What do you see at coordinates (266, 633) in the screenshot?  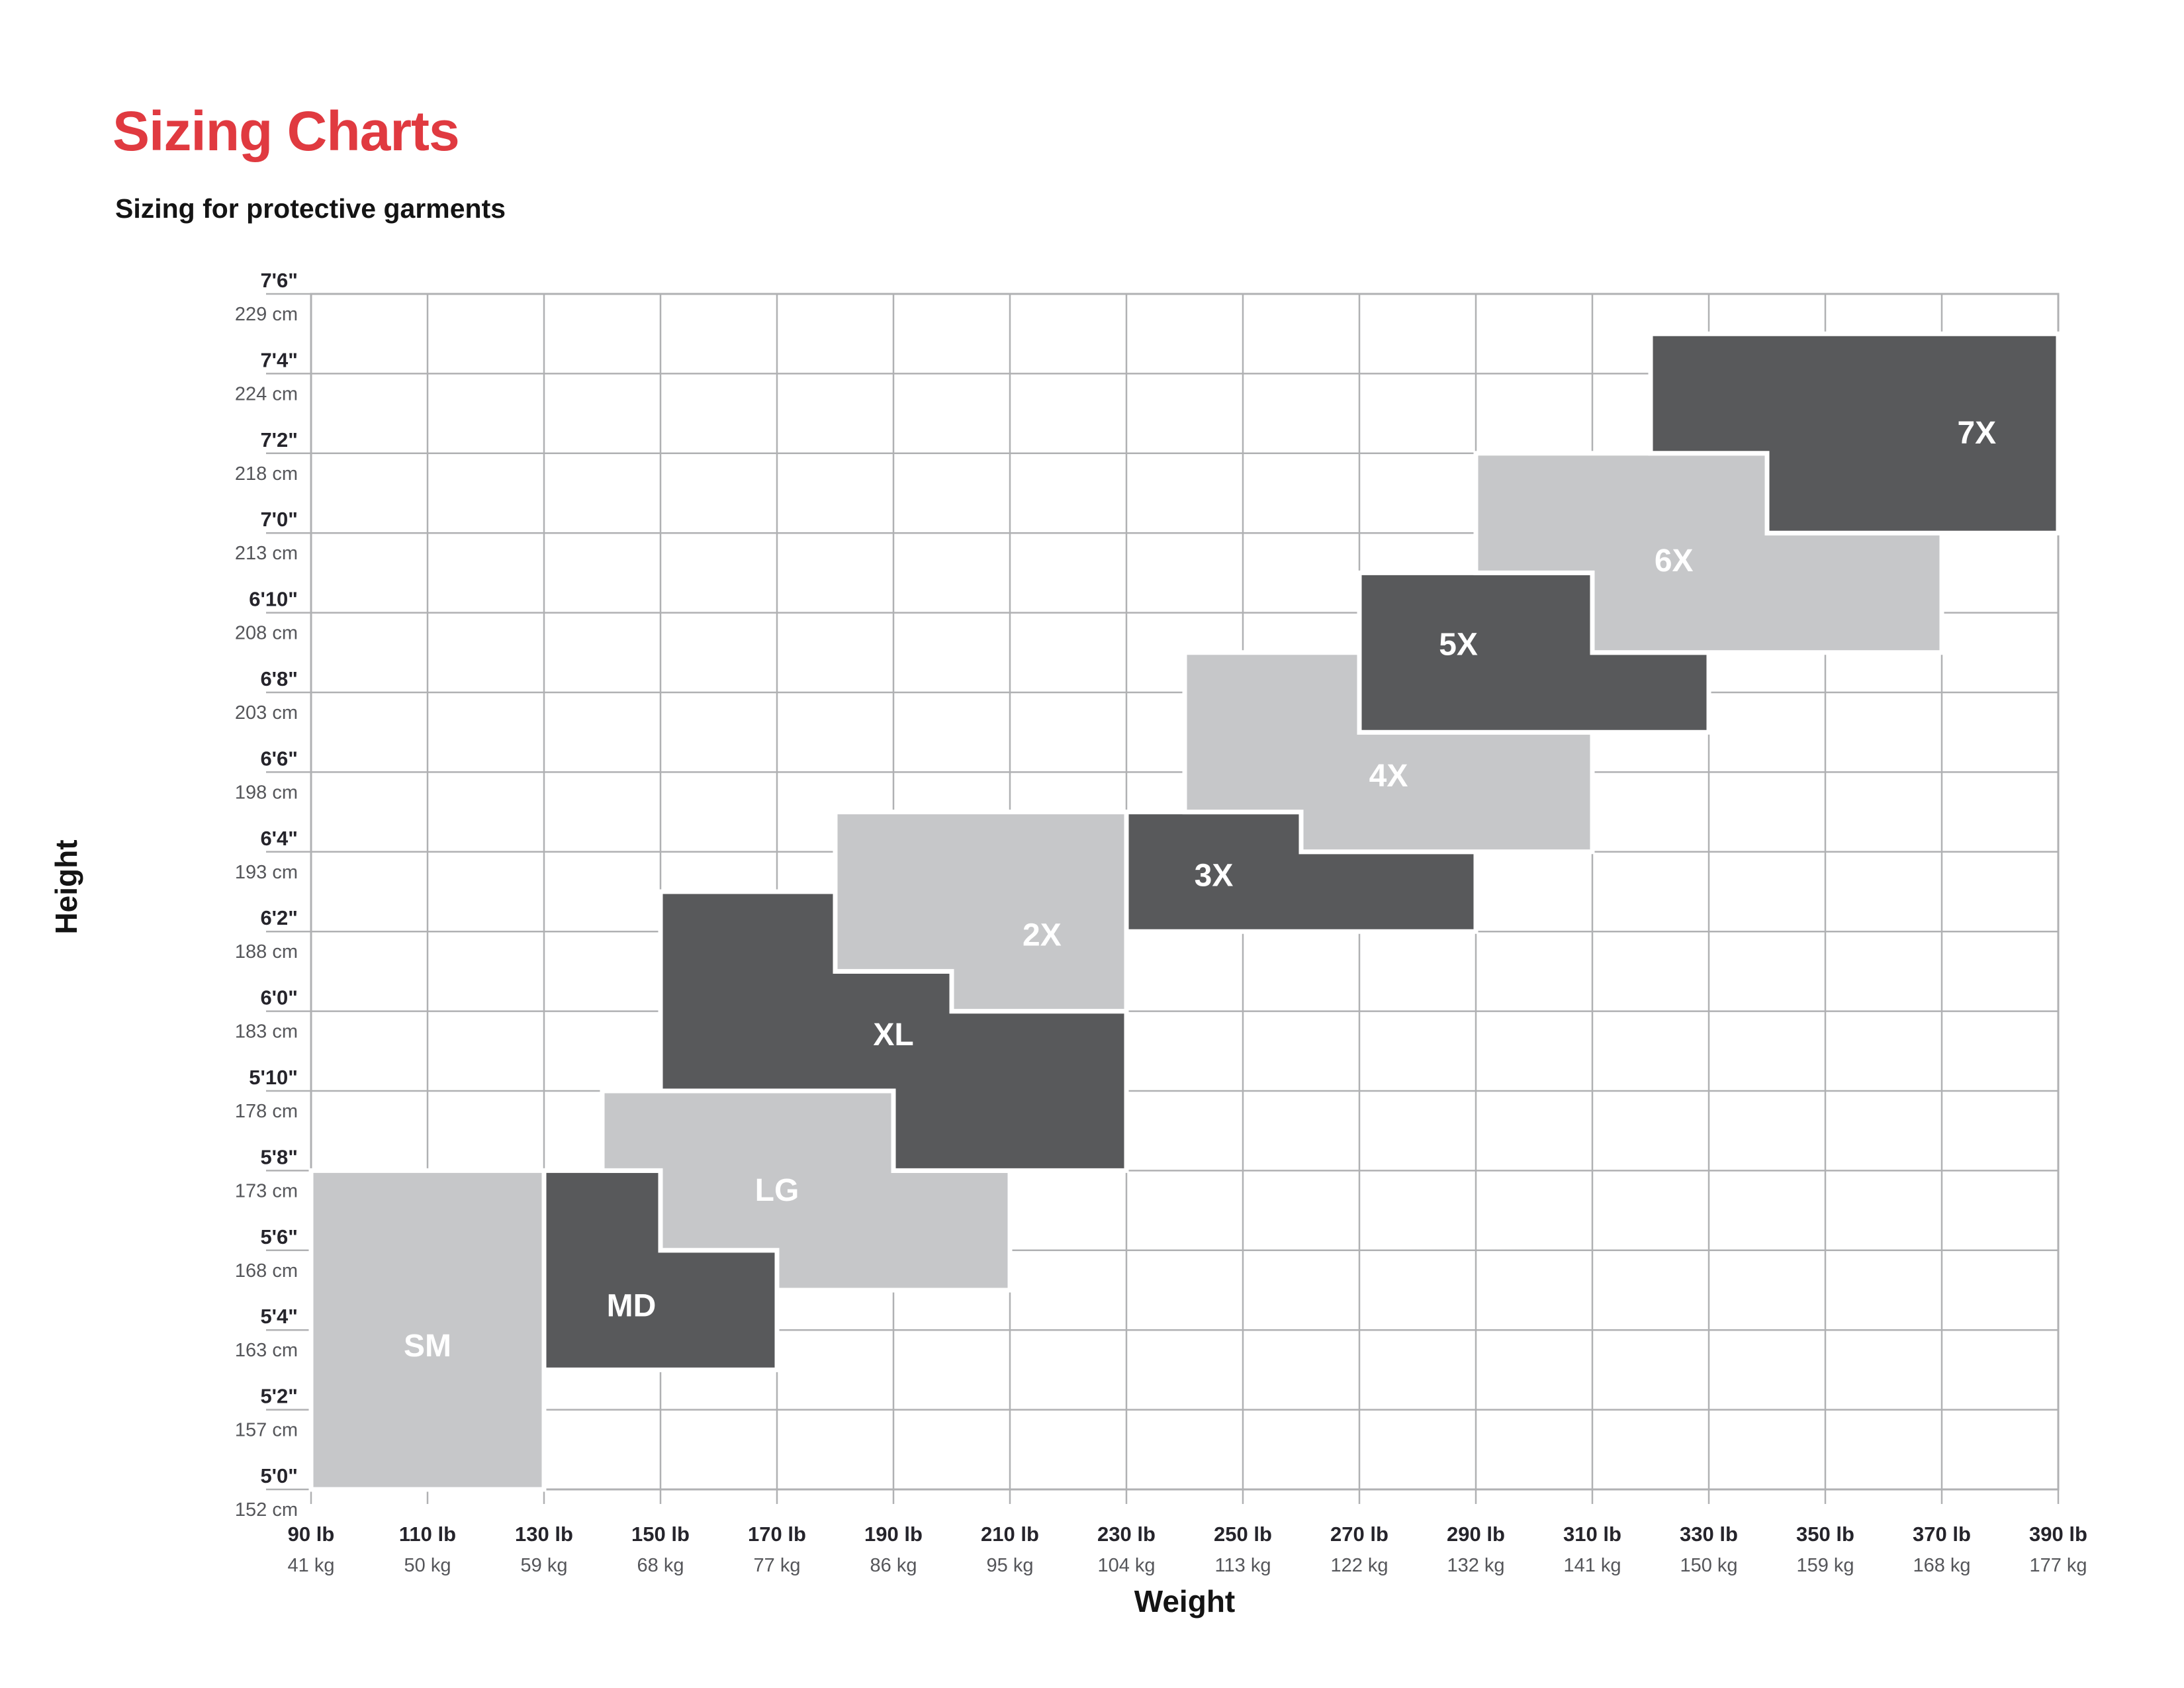 I see `y-tick-label-cm-82: 208 cm` at bounding box center [266, 633].